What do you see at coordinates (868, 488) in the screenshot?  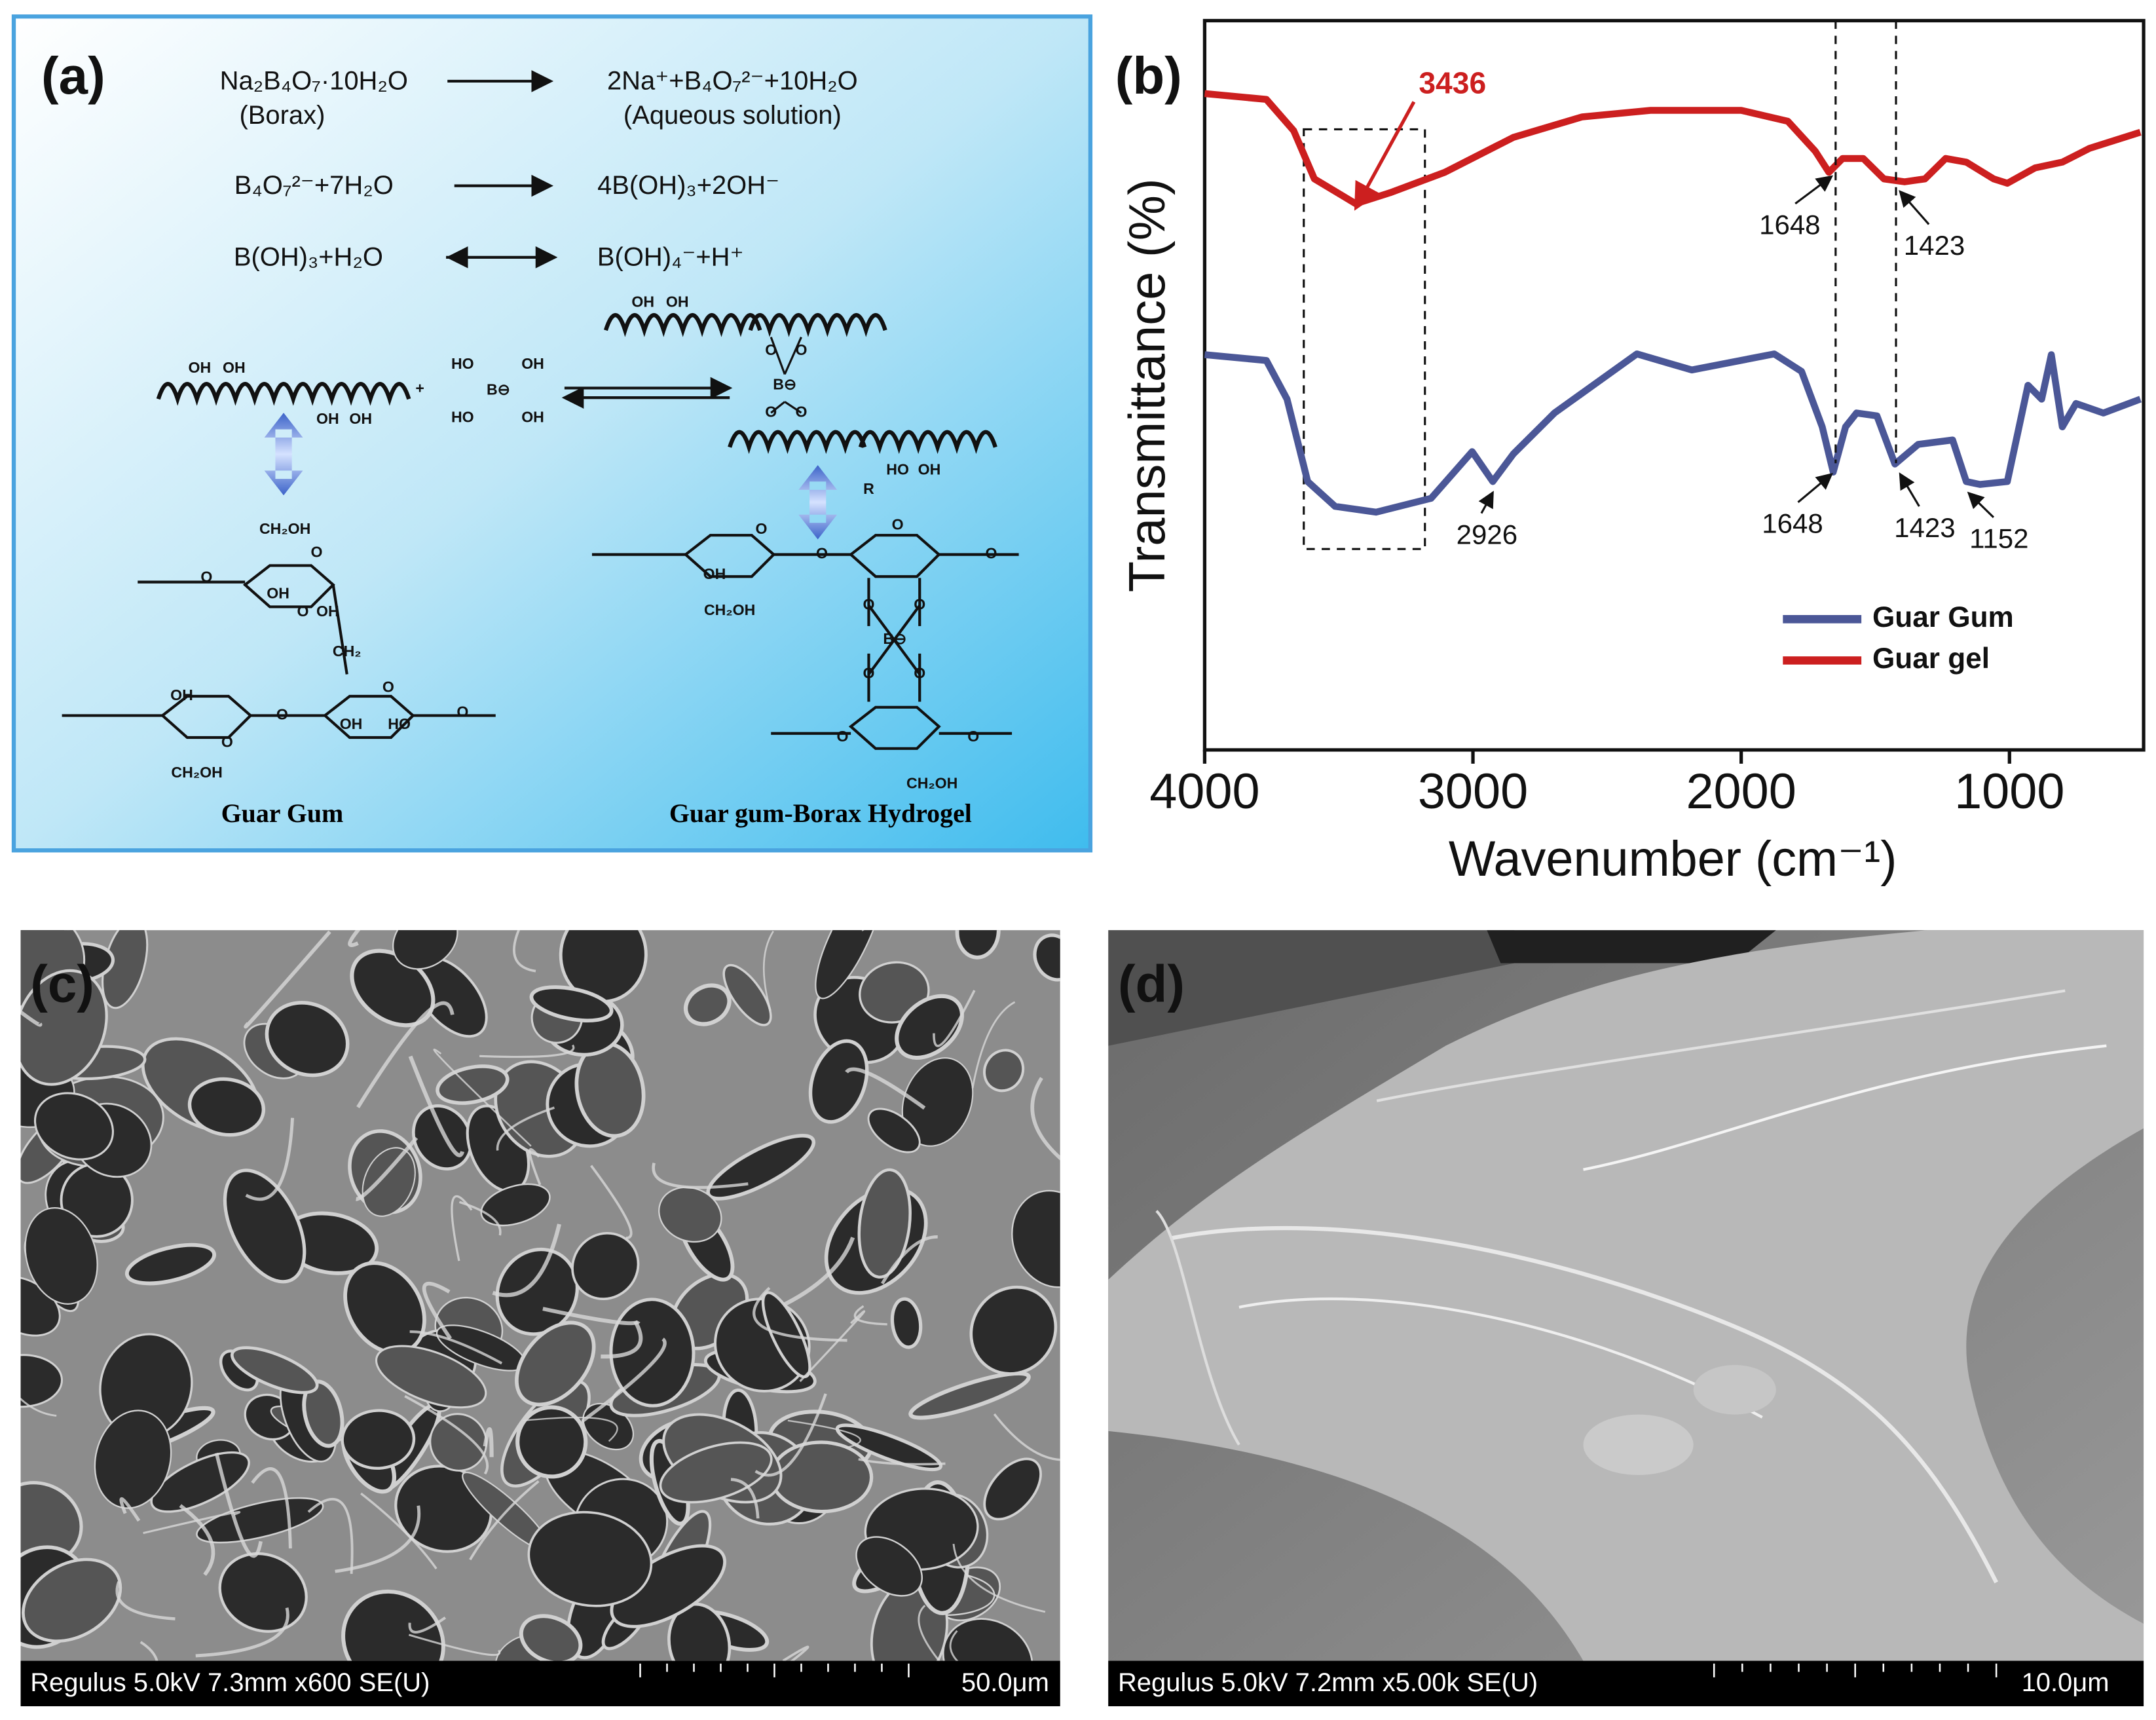 I see `atom-label: R` at bounding box center [868, 488].